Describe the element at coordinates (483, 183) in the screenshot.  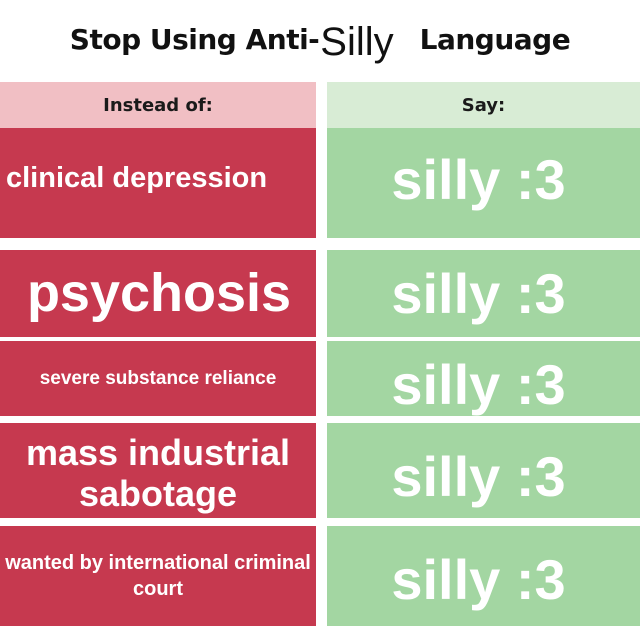
I see `say-cell-1: silly :3` at that location.